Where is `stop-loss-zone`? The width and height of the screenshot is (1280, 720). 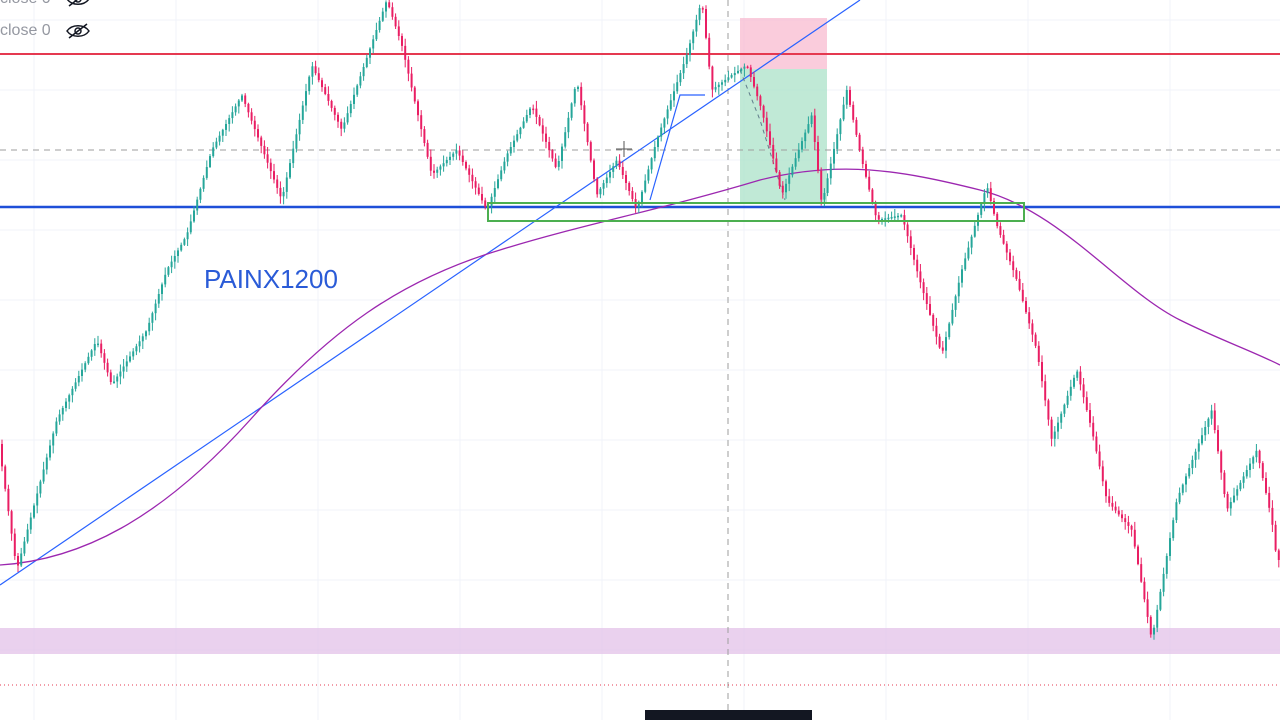 stop-loss-zone is located at coordinates (783, 43).